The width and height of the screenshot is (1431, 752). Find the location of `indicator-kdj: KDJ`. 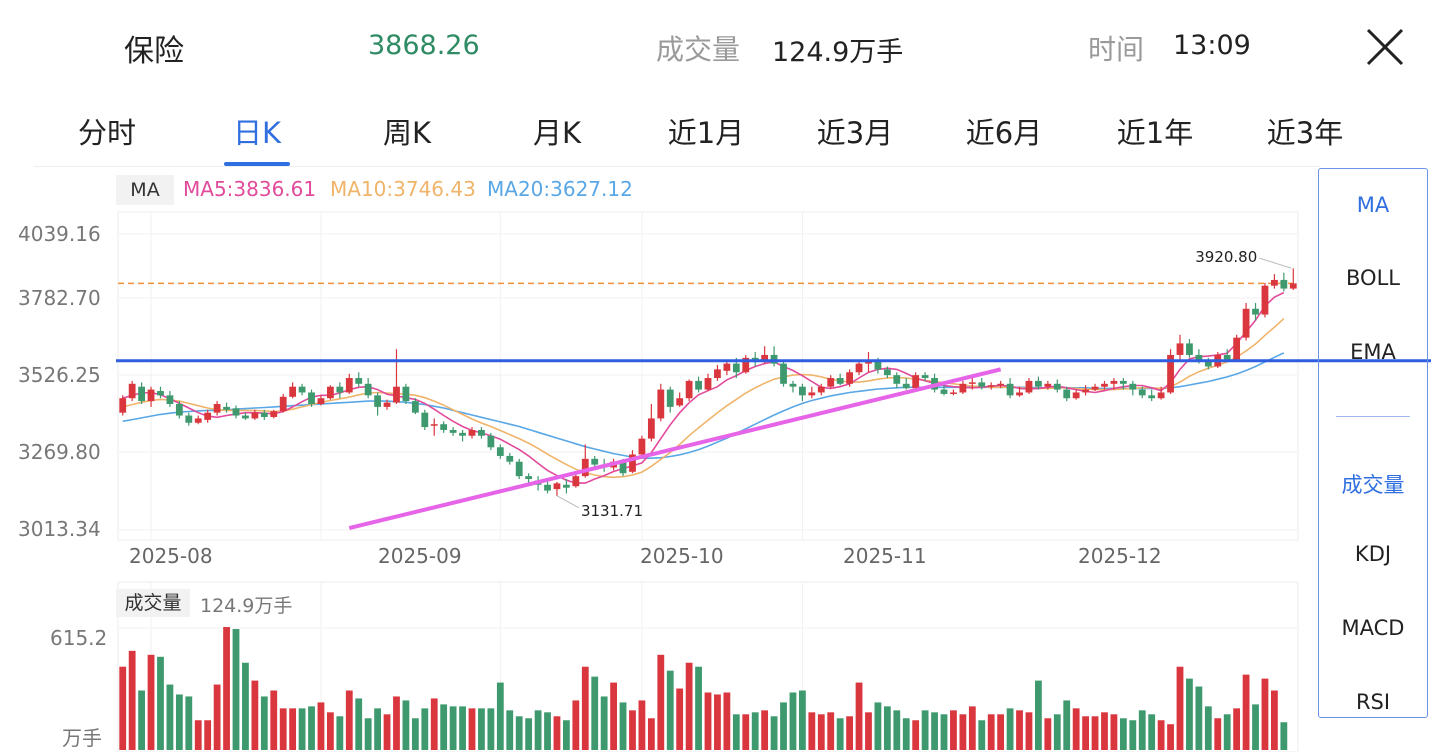

indicator-kdj: KDJ is located at coordinates (1373, 554).